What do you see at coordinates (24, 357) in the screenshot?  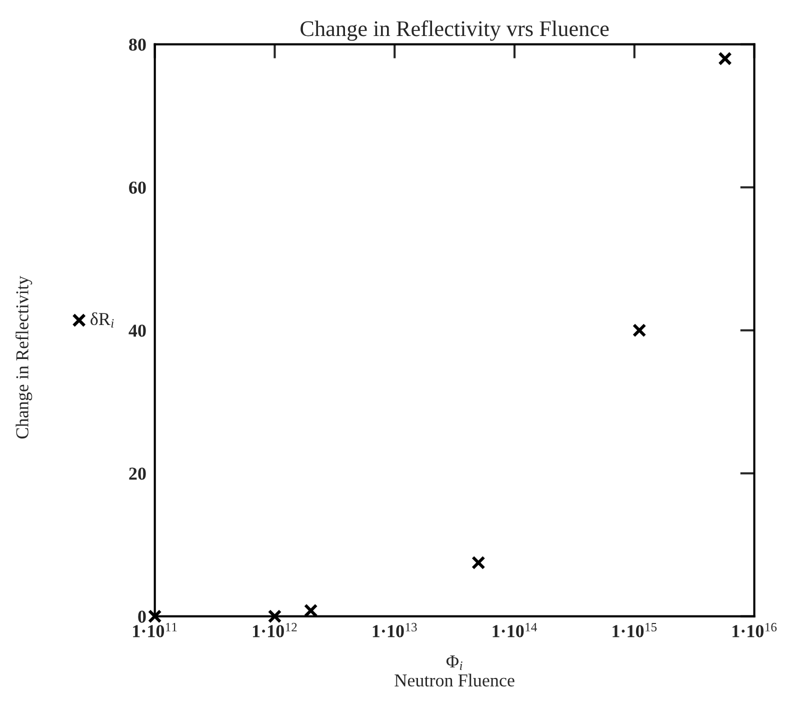 I see `text: Change in Reflectivity` at bounding box center [24, 357].